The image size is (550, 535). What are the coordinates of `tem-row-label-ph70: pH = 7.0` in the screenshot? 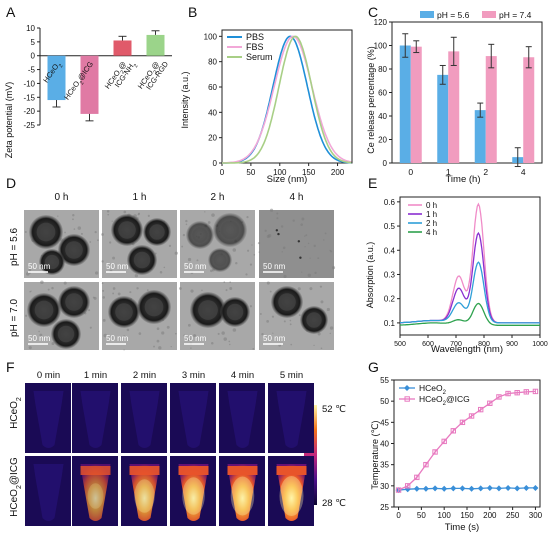 It's located at (14, 318).